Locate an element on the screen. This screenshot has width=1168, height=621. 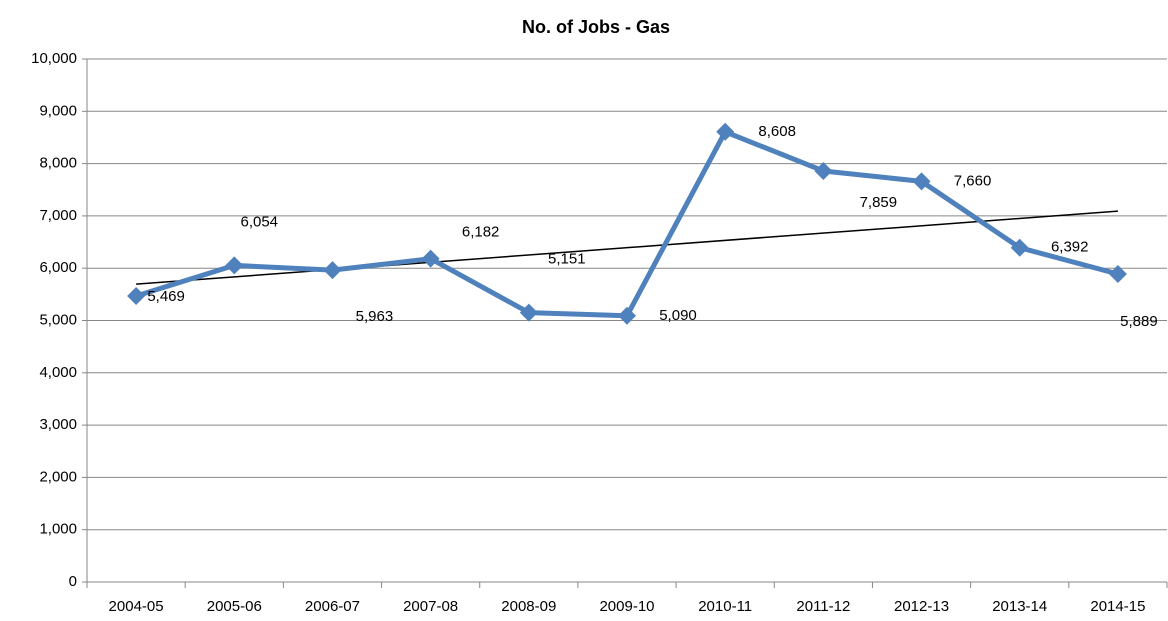
x-tick-label: 2004-05 is located at coordinates (136, 606).